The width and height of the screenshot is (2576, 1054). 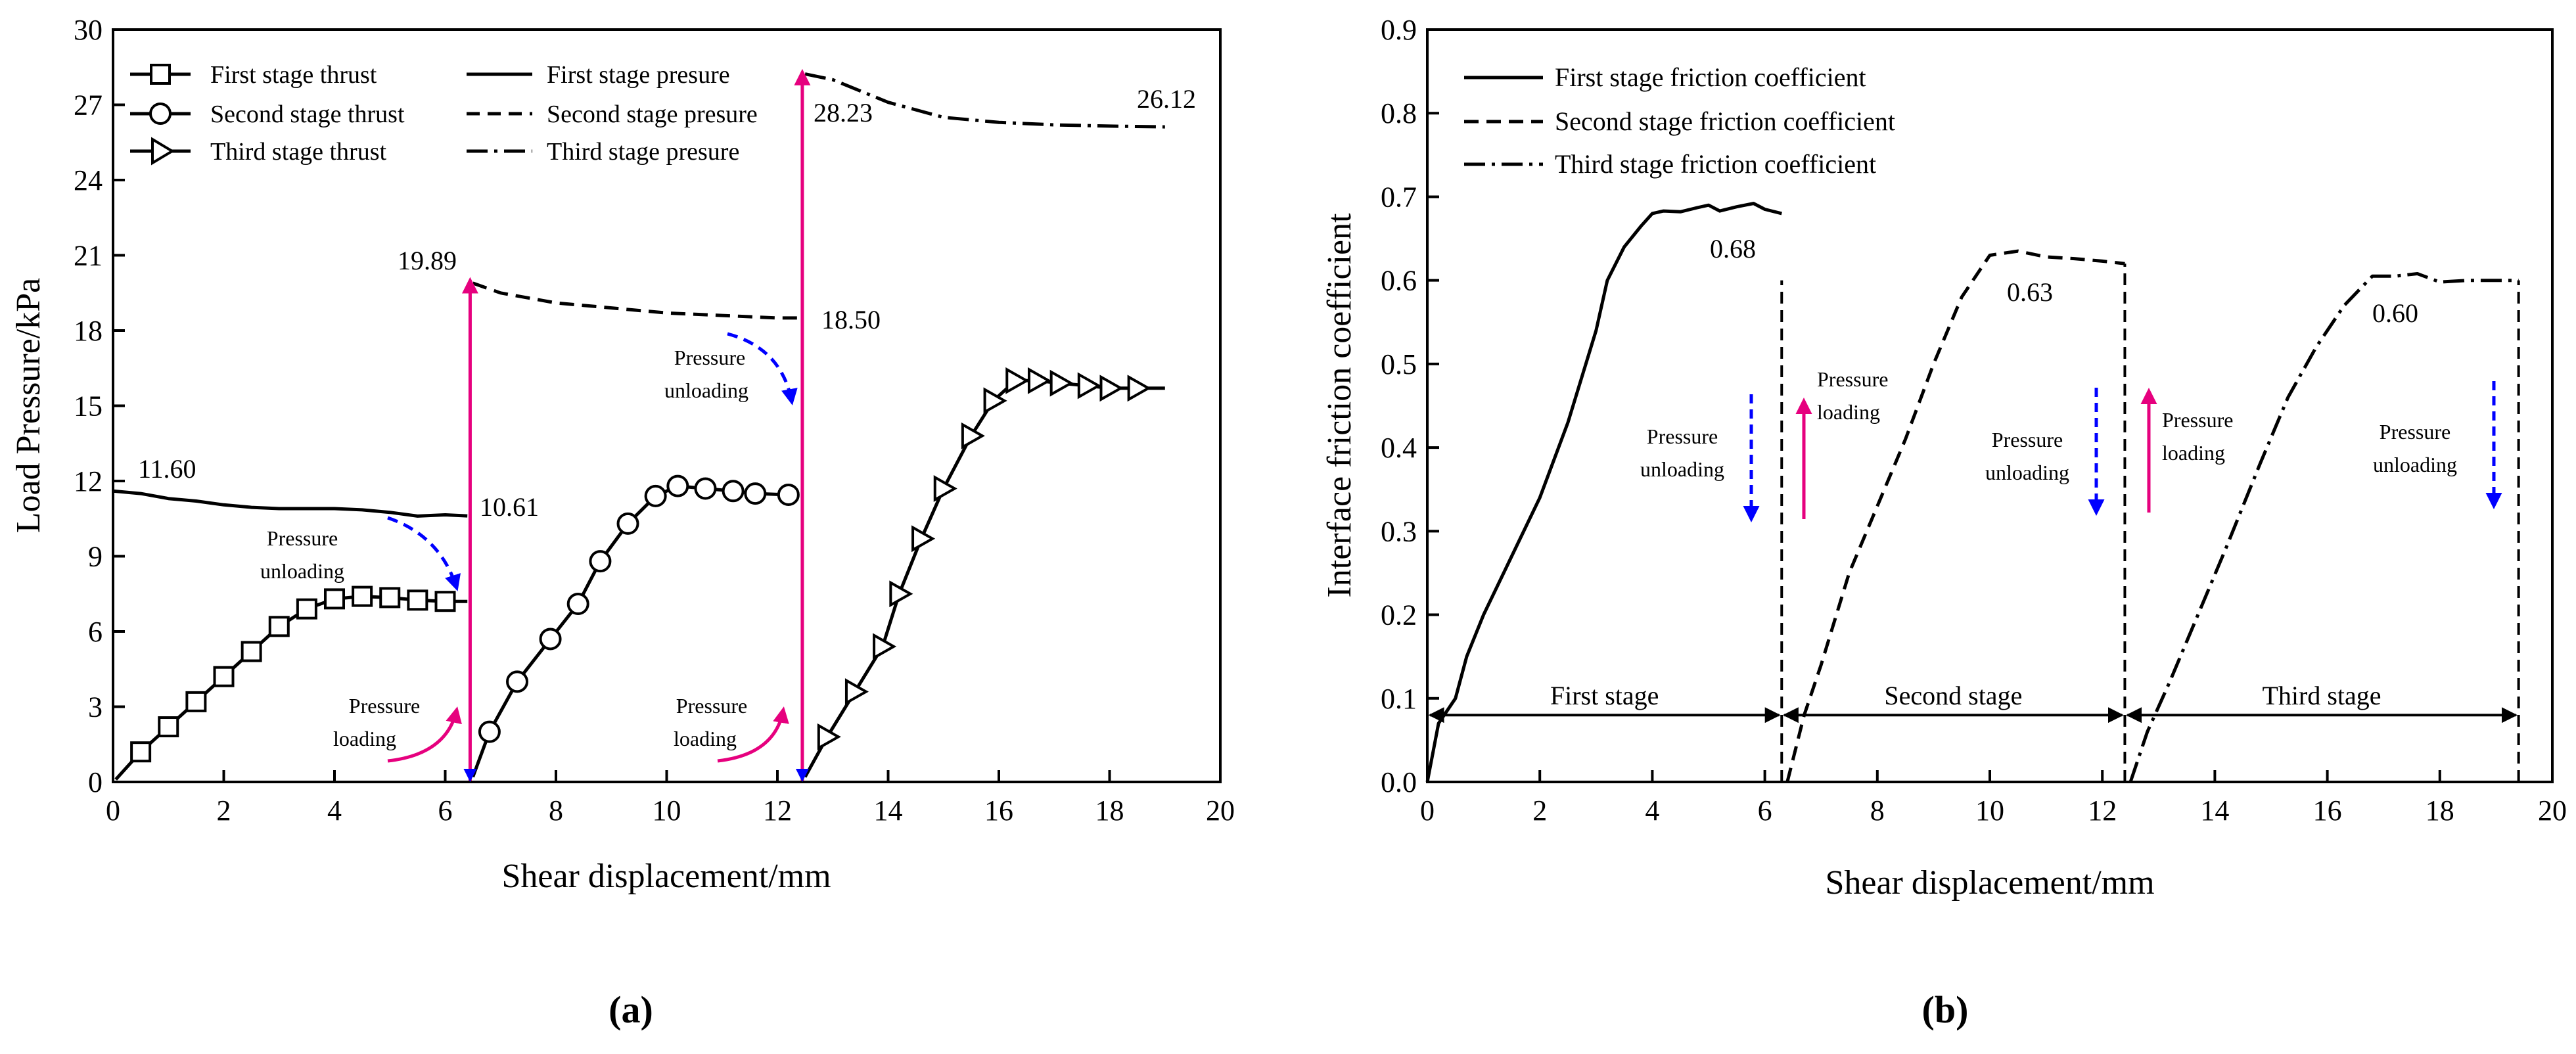 What do you see at coordinates (1605, 695) in the screenshot?
I see `stage-span-label: First stage` at bounding box center [1605, 695].